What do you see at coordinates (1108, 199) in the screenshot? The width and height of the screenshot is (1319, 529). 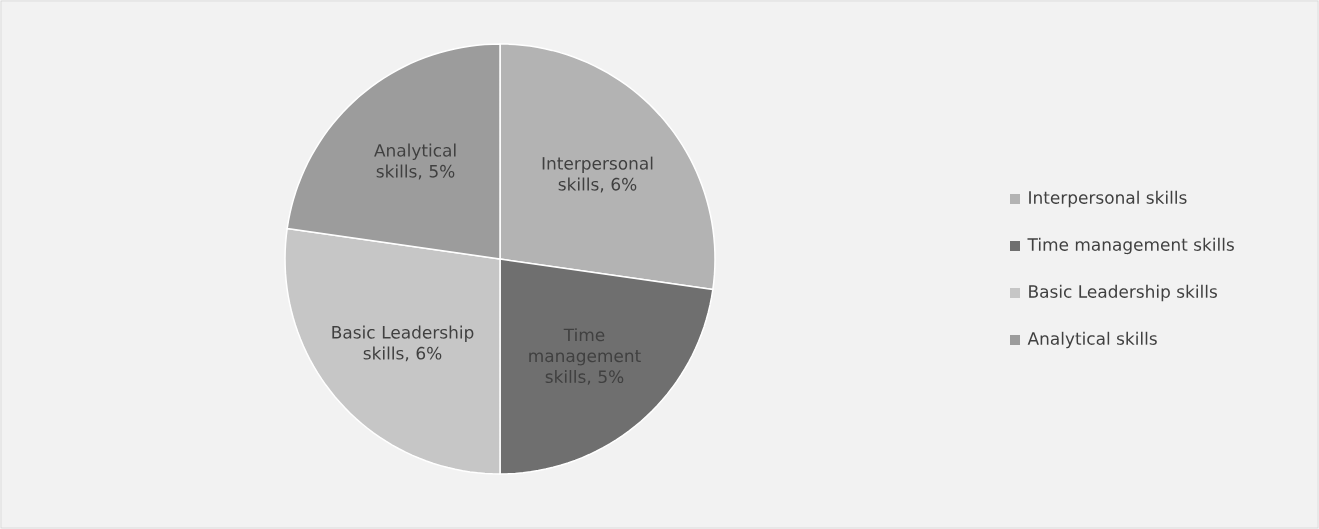 I see `legend-label: Interpersonal skills` at bounding box center [1108, 199].